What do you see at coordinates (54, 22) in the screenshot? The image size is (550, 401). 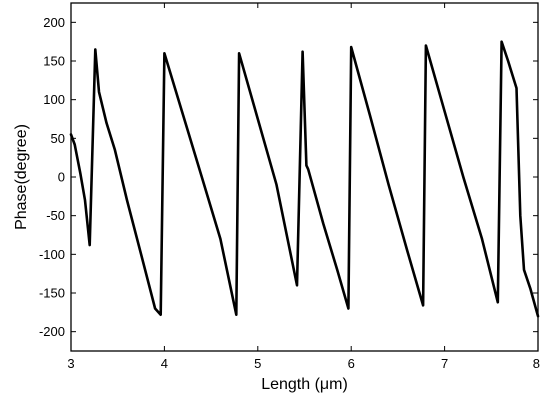 I see `y-tick-label: 200` at bounding box center [54, 22].